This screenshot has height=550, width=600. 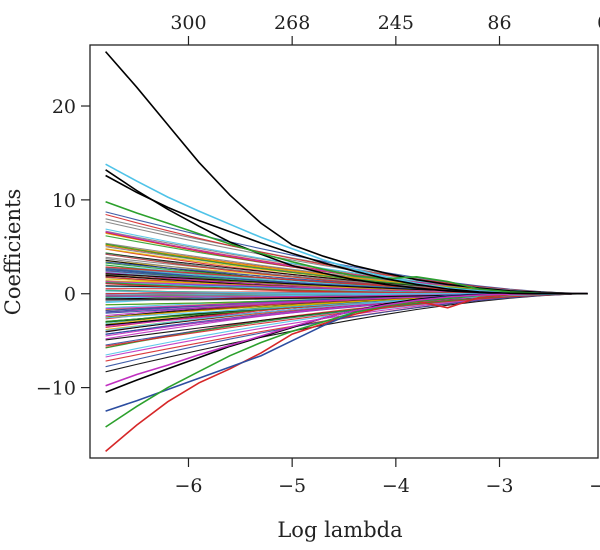 What do you see at coordinates (188, 23) in the screenshot?
I see `top-tick-label: 300` at bounding box center [188, 23].